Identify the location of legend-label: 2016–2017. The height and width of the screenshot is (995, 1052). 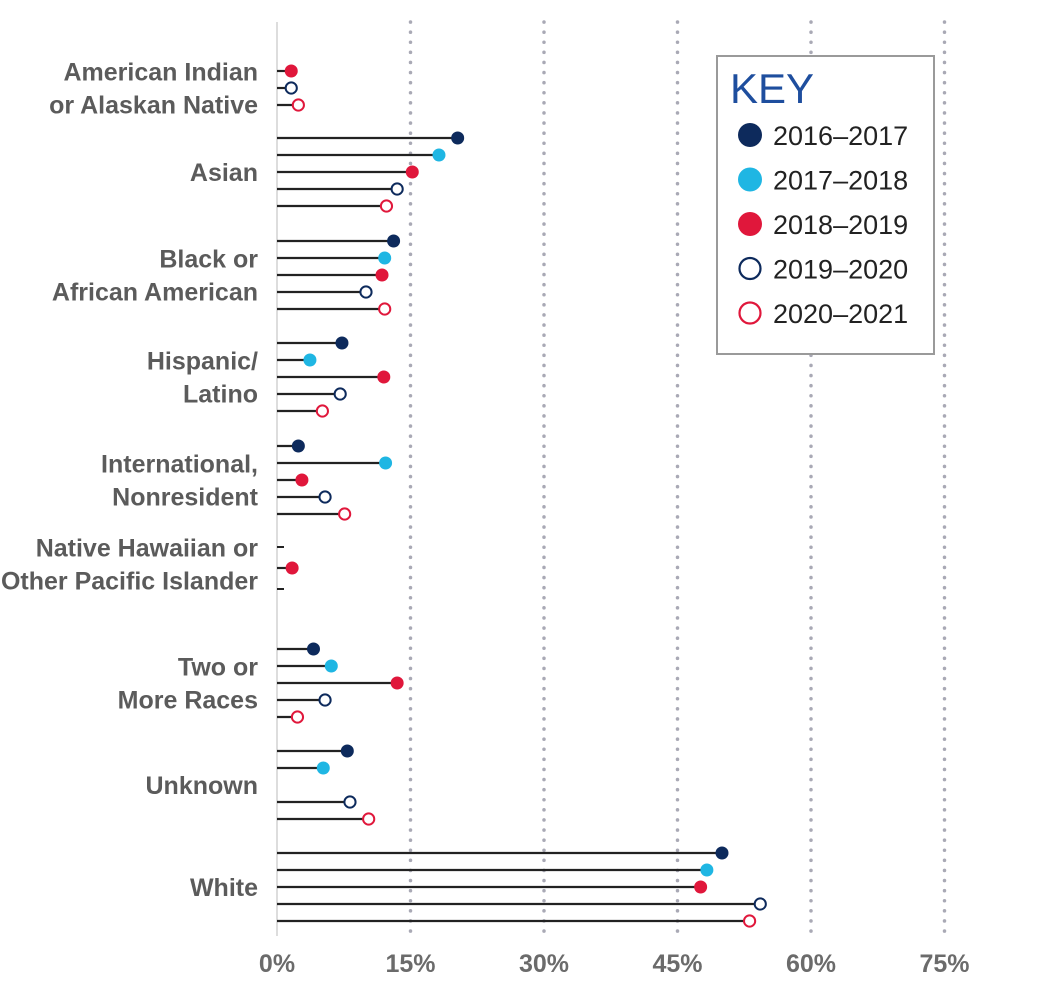
(840, 136).